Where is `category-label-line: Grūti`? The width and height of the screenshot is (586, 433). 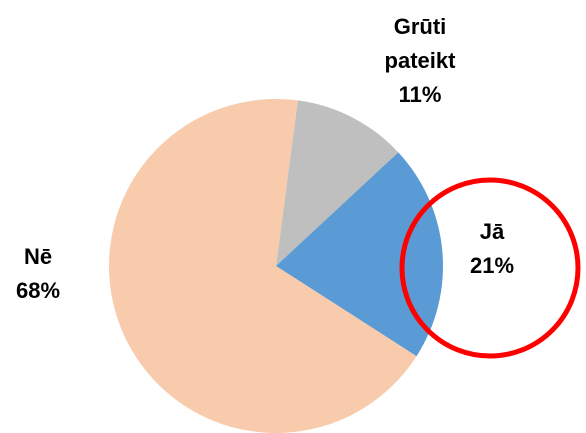
category-label-line: Grūti is located at coordinates (420, 26).